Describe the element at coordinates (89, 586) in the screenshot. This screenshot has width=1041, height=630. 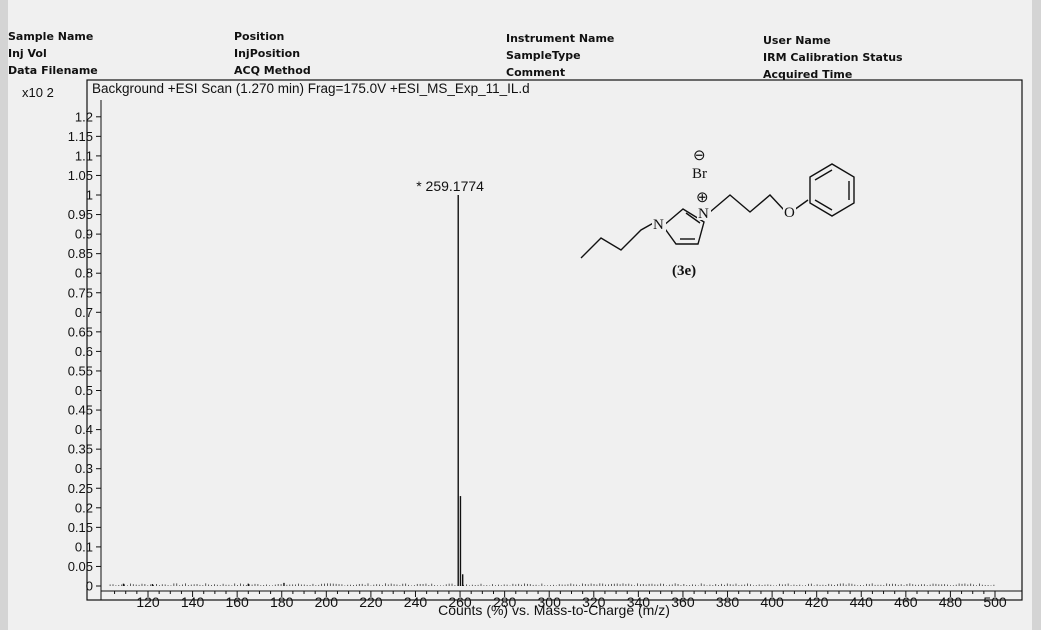
I see `y-tick-label: 0` at that location.